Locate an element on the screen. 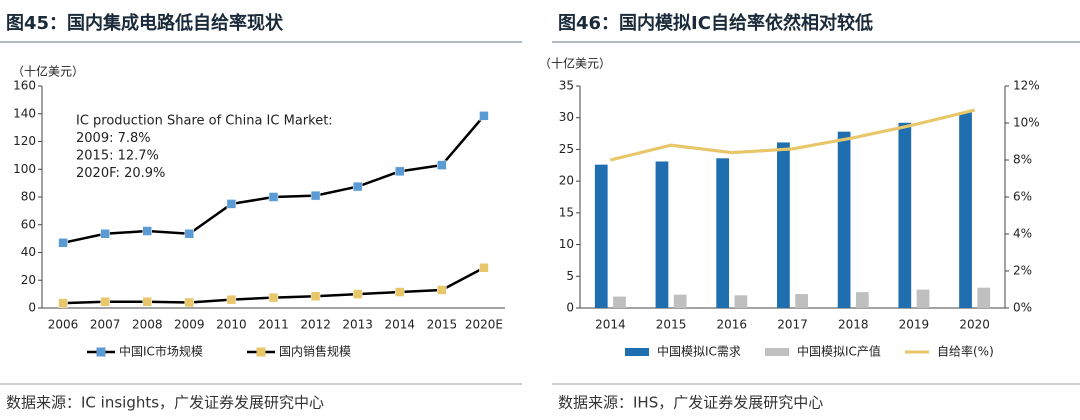 This screenshot has height=420, width=1080. x-tick-label: 2011 is located at coordinates (273, 325).